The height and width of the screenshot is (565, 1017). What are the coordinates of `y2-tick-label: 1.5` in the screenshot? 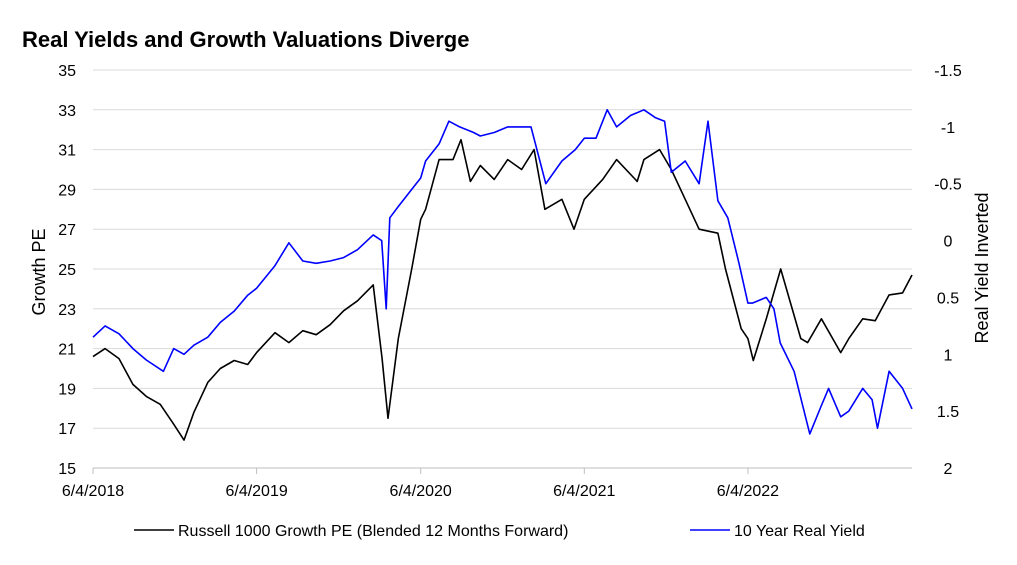 It's located at (948, 412).